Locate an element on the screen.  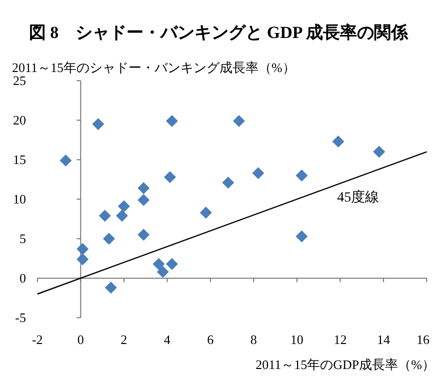
y-tick-label: -5 is located at coordinates (20, 318).